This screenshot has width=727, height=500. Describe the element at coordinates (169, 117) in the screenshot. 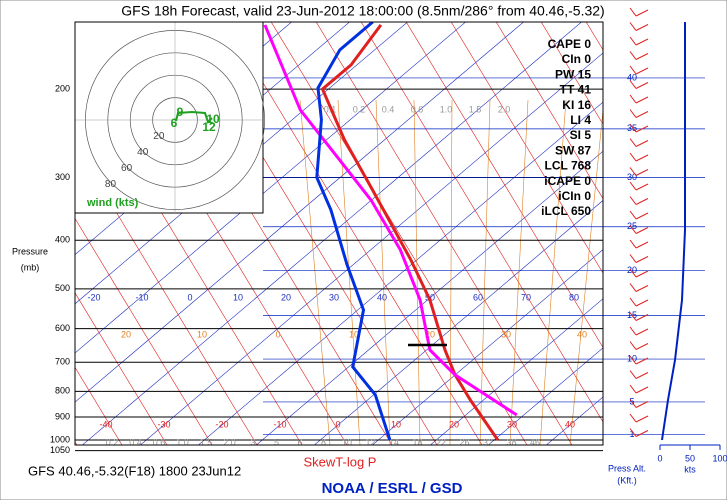

I see `hodograph-box` at that location.